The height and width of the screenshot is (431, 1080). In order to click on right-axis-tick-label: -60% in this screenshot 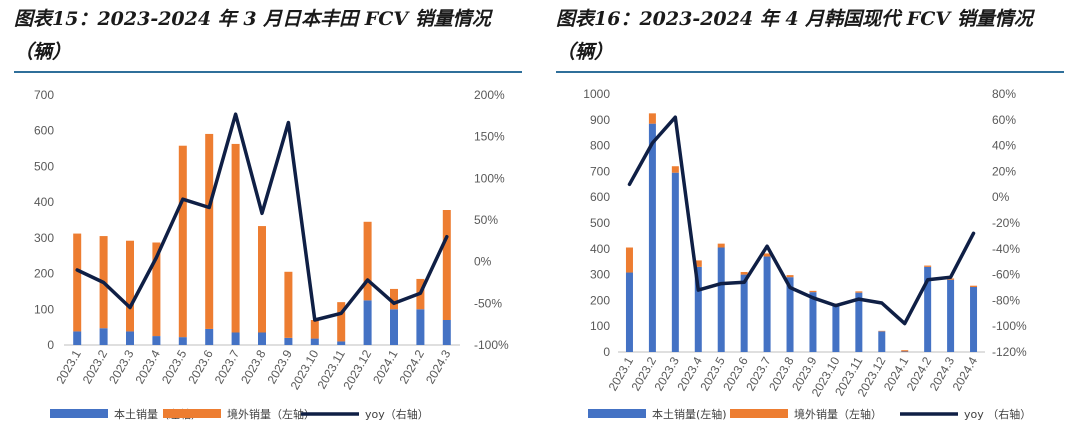, I will do `click(1006, 275)`.